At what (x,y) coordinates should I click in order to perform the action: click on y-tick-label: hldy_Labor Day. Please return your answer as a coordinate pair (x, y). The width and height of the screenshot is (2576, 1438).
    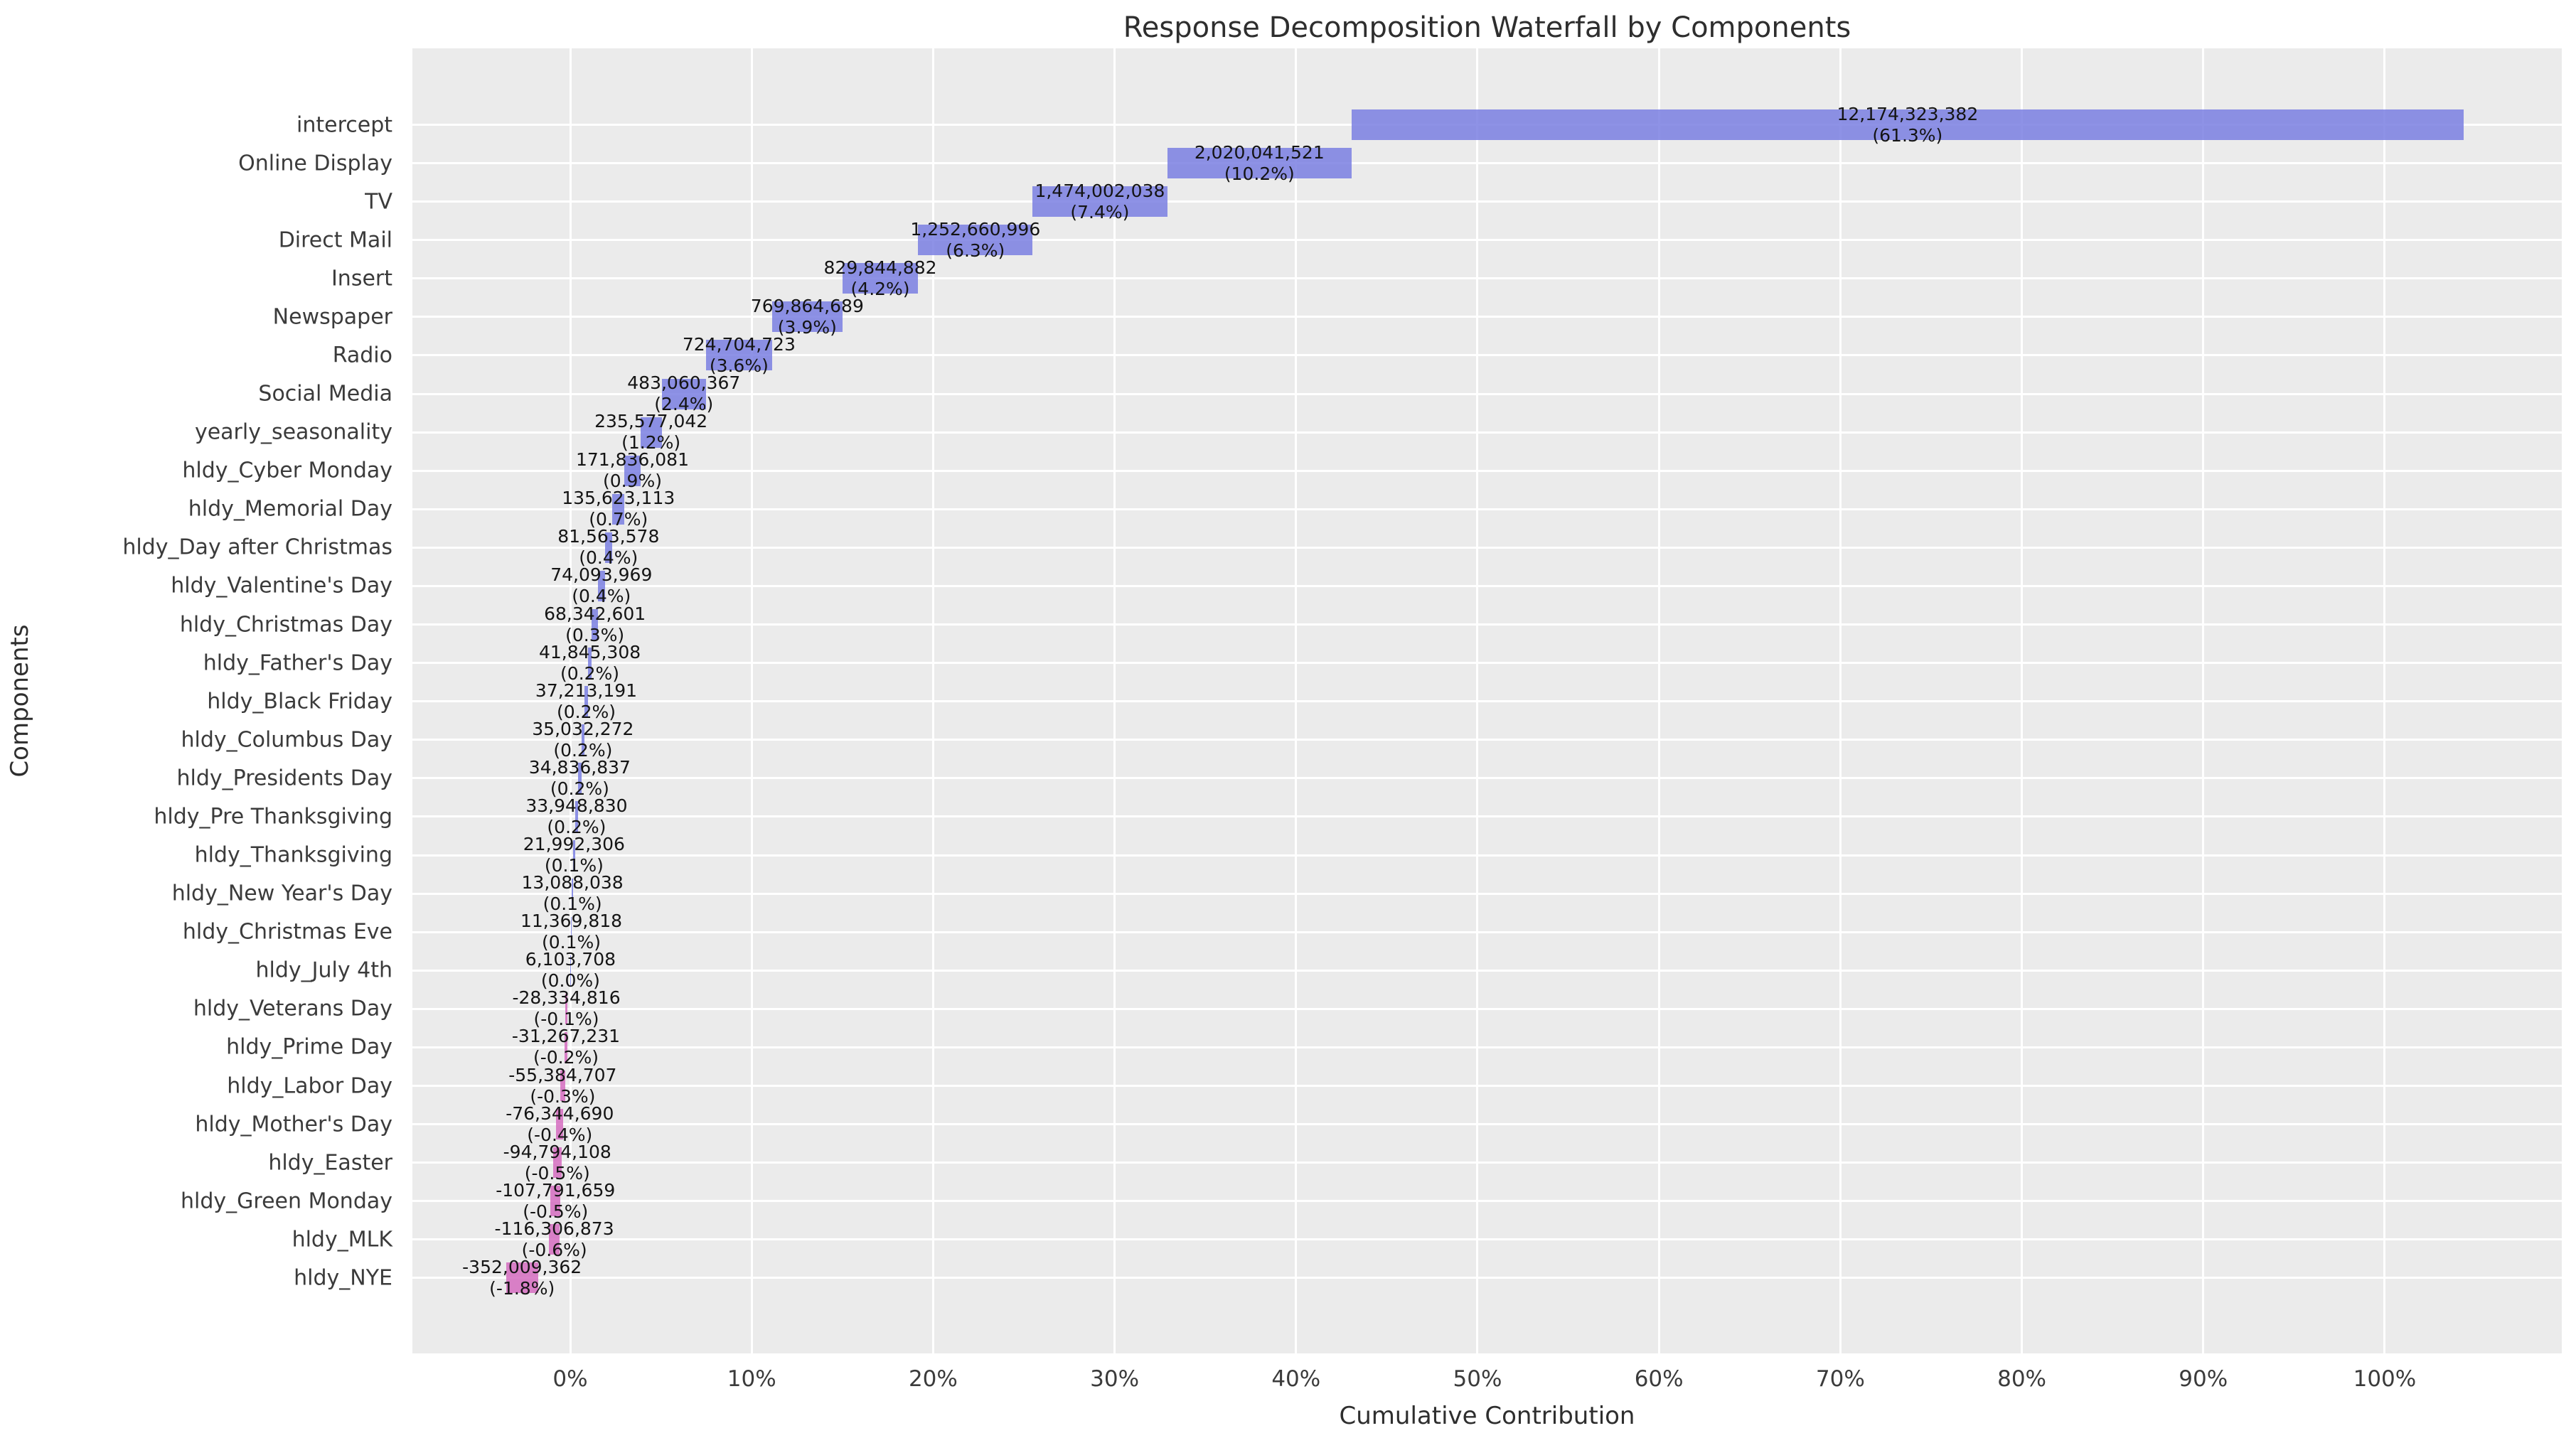
    Looking at the image, I should click on (309, 1085).